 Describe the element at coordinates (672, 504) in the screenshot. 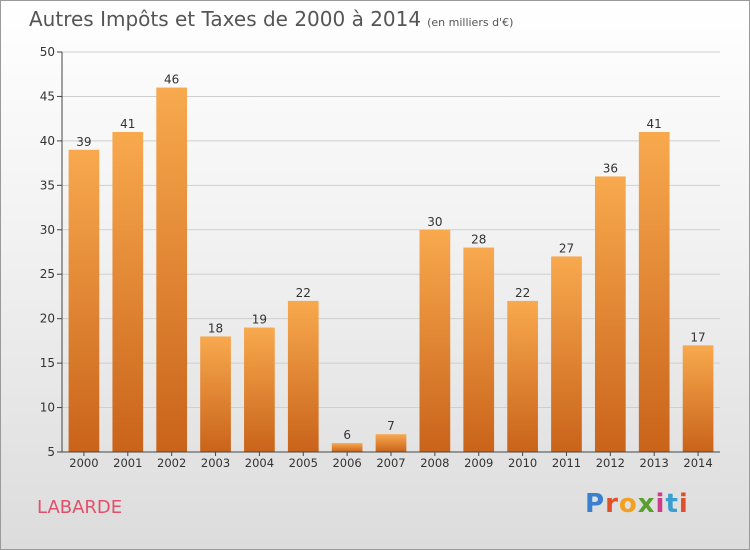

I see `logo-letter: t` at that location.